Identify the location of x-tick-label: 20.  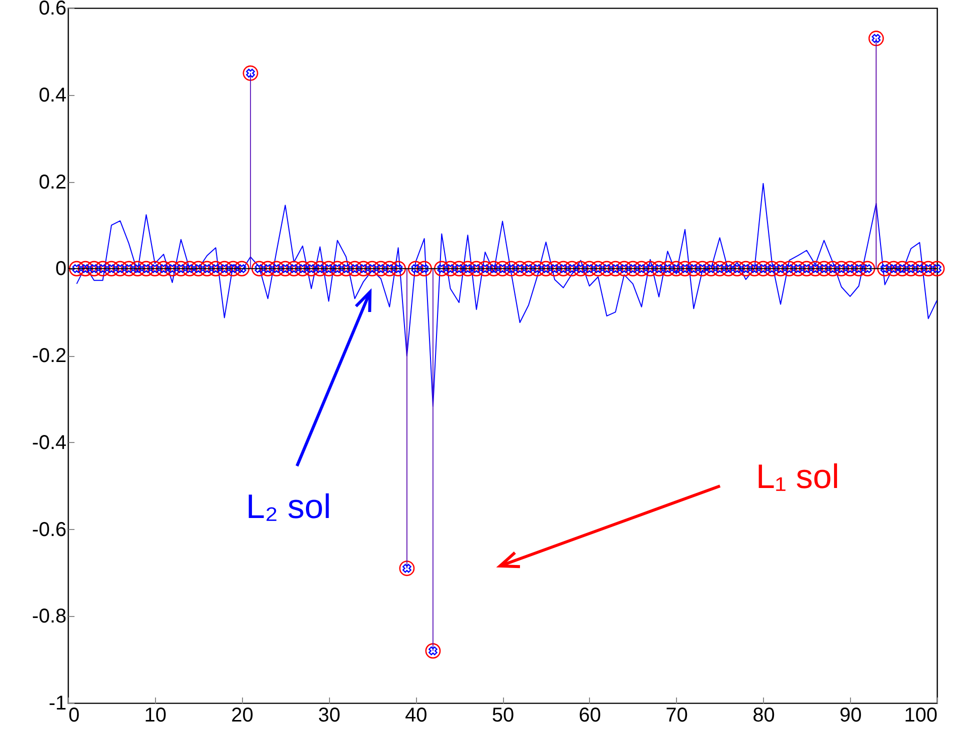
(242, 715).